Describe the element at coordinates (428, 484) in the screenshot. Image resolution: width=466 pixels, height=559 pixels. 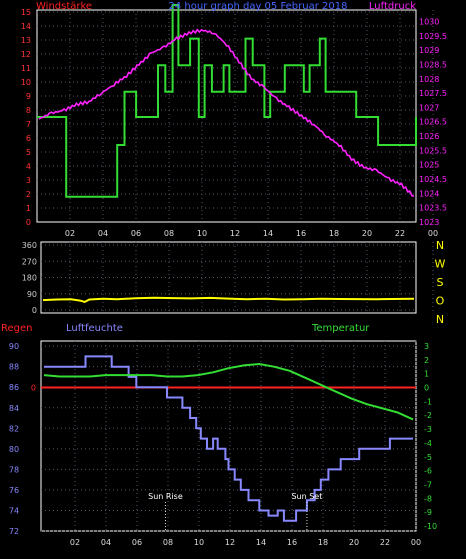
I see `temp-tick-3: -7` at that location.